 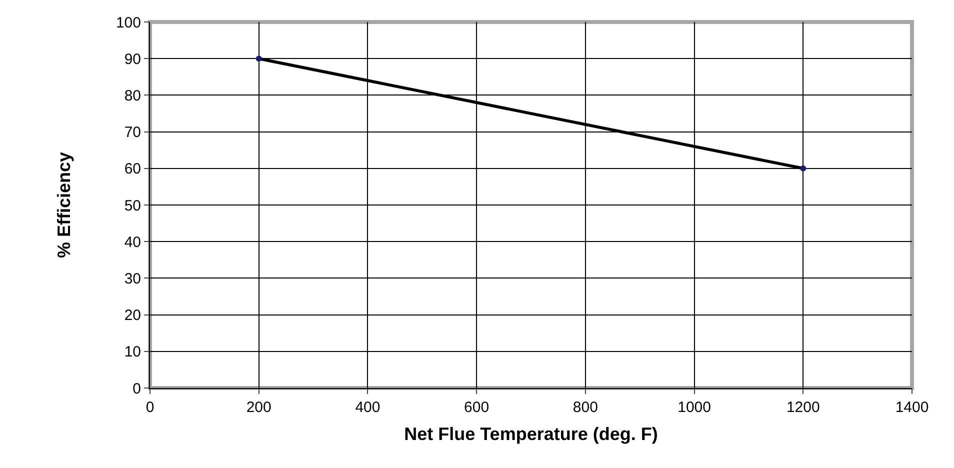 I want to click on y-tick-label: 100, so click(x=128, y=23).